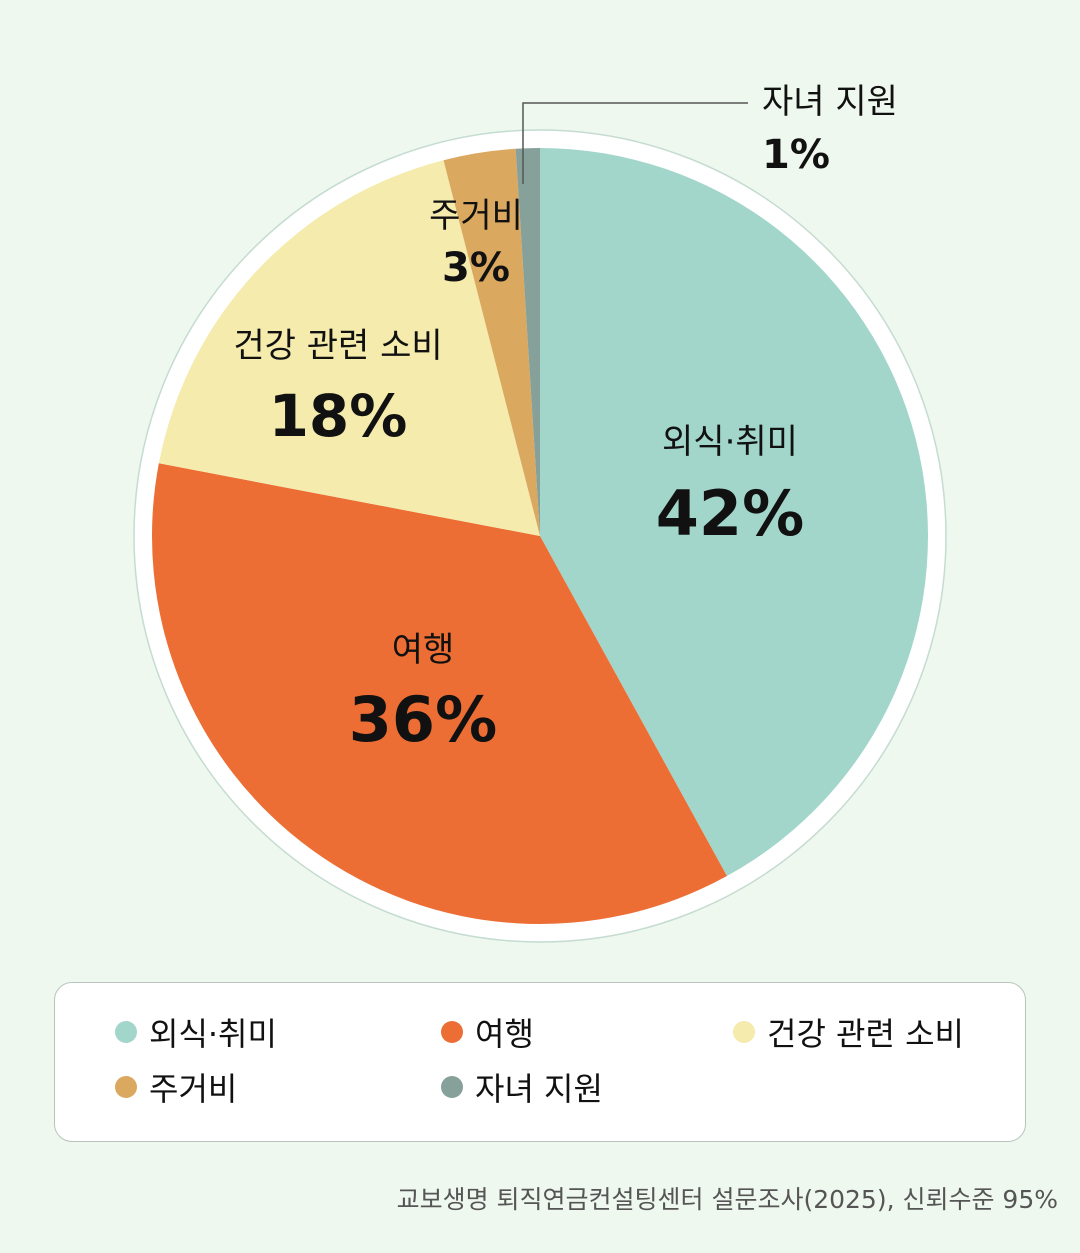  Describe the element at coordinates (727, 1199) in the screenshot. I see `source-note: 교보생명 퇴직연금컨설팅센터 설문조사(2025), 신뢰수준 95%` at that location.